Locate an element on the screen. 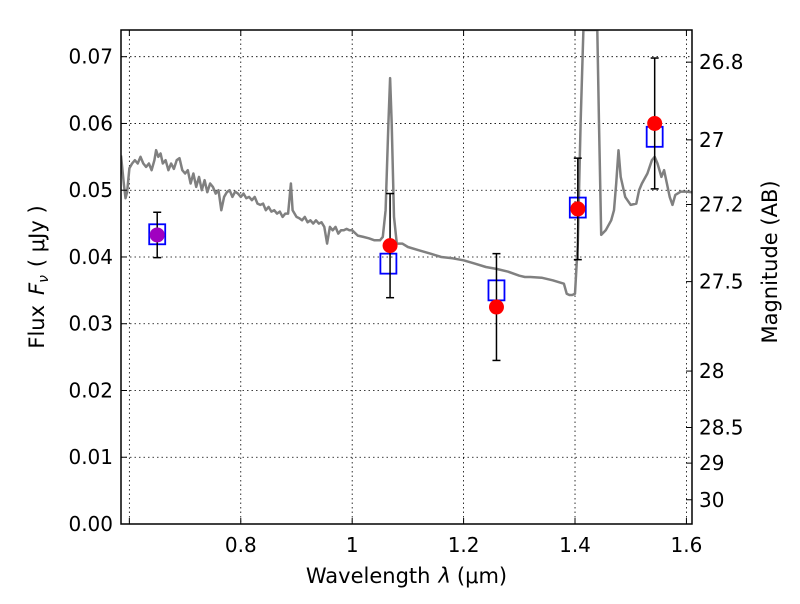  y-tick-label: 0.01 is located at coordinates (90, 457).